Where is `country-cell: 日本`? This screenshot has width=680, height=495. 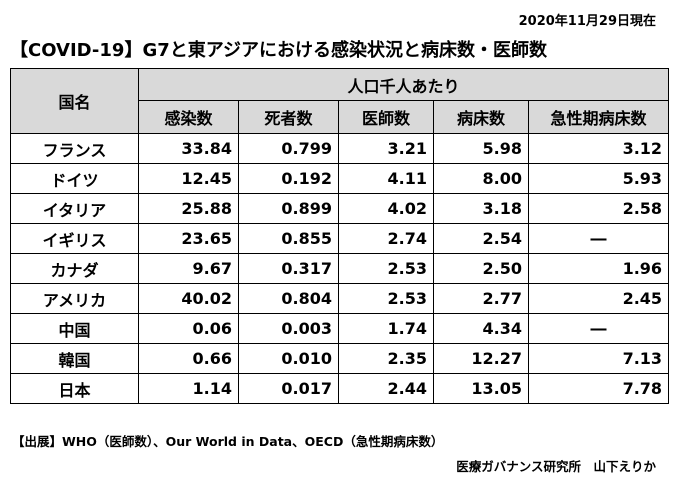
country-cell: 日本 is located at coordinates (74, 388).